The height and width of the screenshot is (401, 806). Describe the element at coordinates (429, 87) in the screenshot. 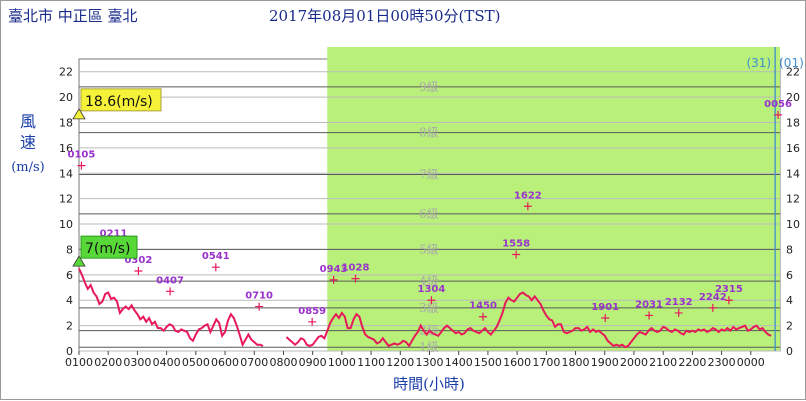

I see `beaufort-label: 9級` at that location.